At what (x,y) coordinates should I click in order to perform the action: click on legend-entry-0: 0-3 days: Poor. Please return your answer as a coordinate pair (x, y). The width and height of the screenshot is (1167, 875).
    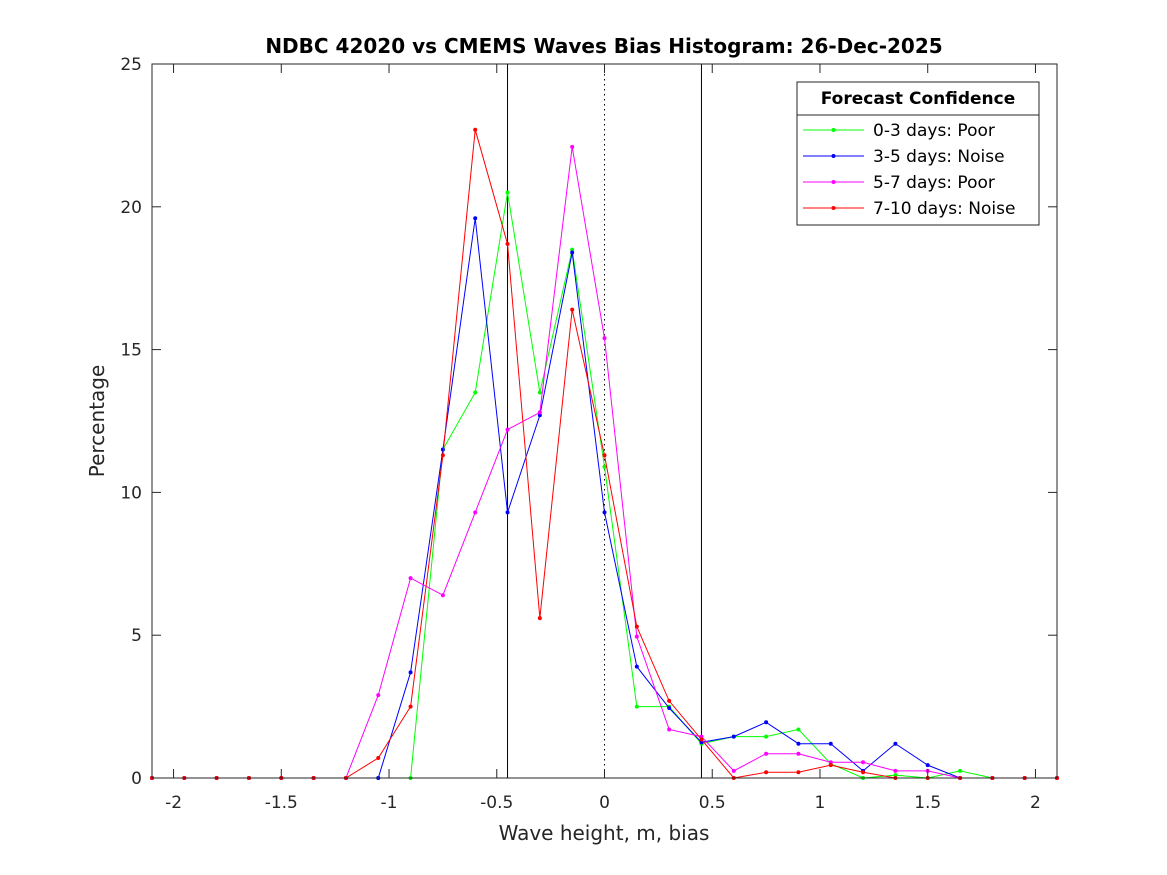
    Looking at the image, I should click on (934, 131).